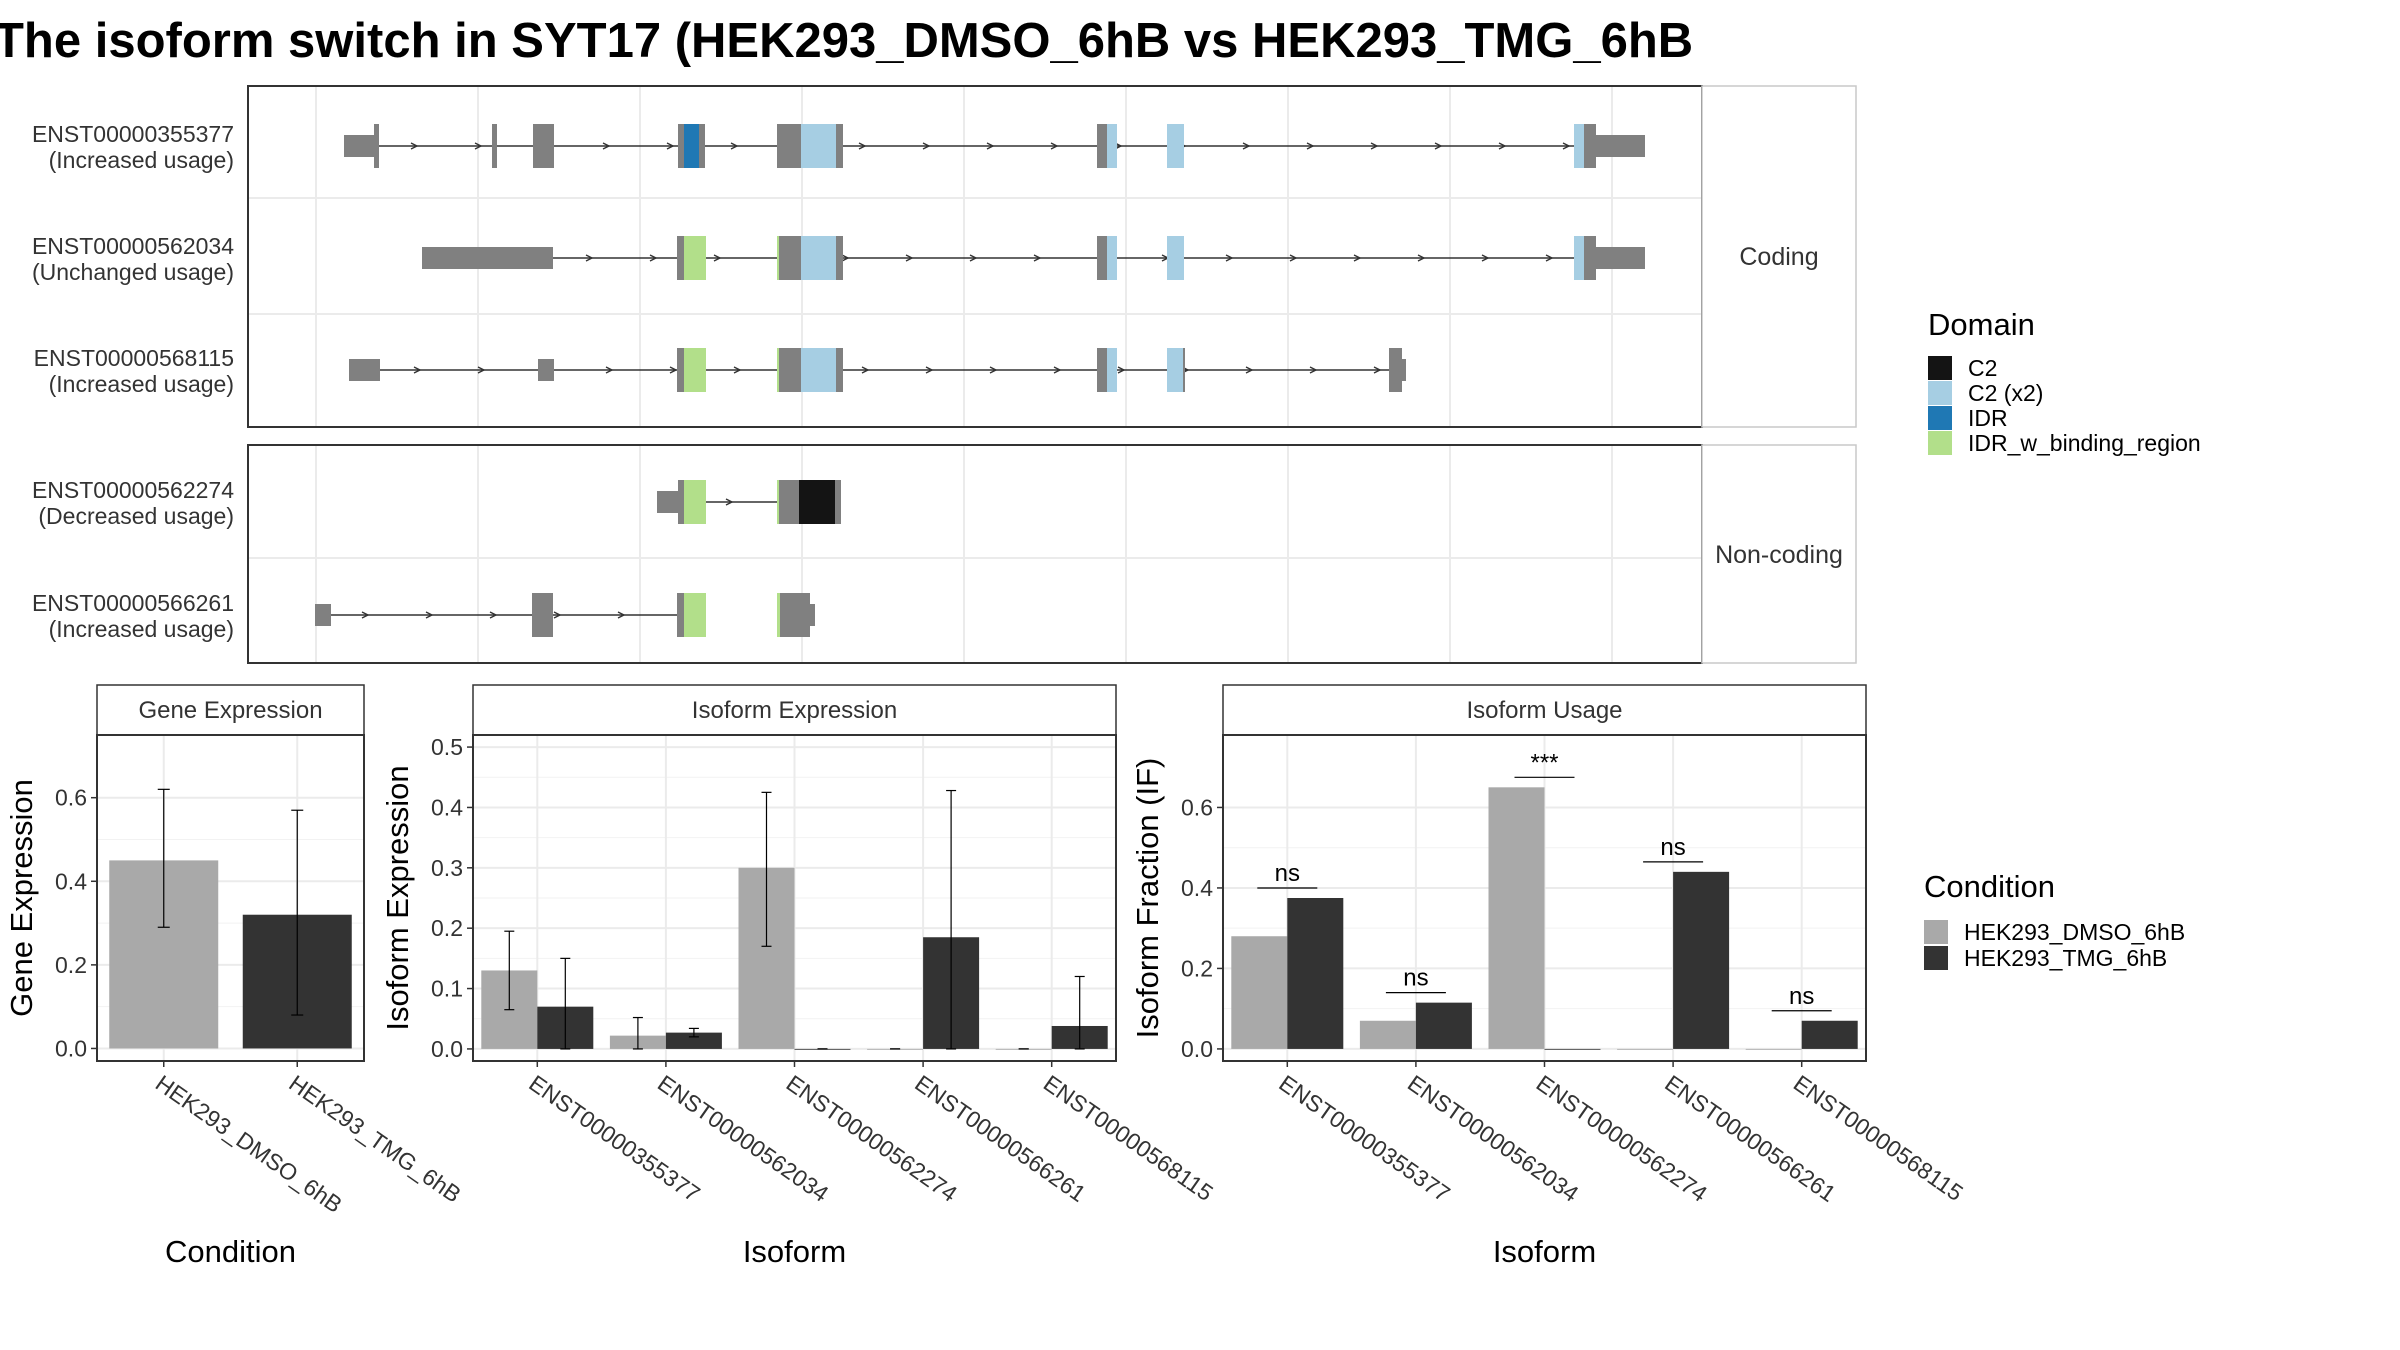  Describe the element at coordinates (565, 615) in the screenshot. I see `transcript-track` at that location.